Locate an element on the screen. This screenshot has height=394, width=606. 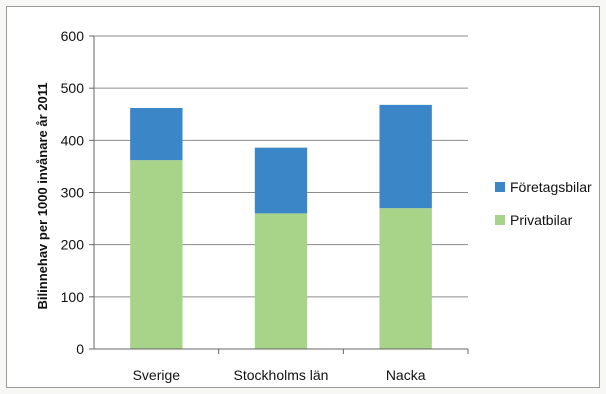
bar-privatbilar-nacka is located at coordinates (405, 278).